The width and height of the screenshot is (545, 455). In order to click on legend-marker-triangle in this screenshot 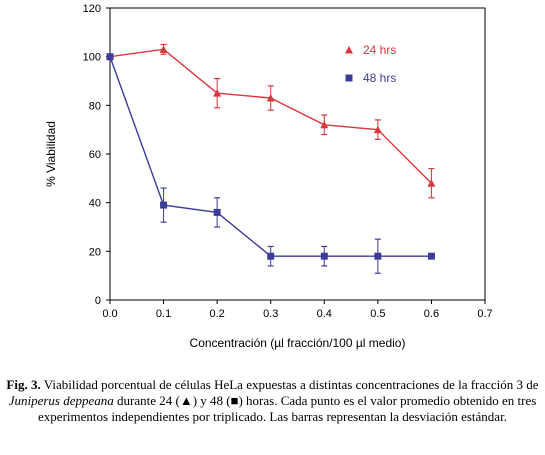, I will do `click(349, 50)`.